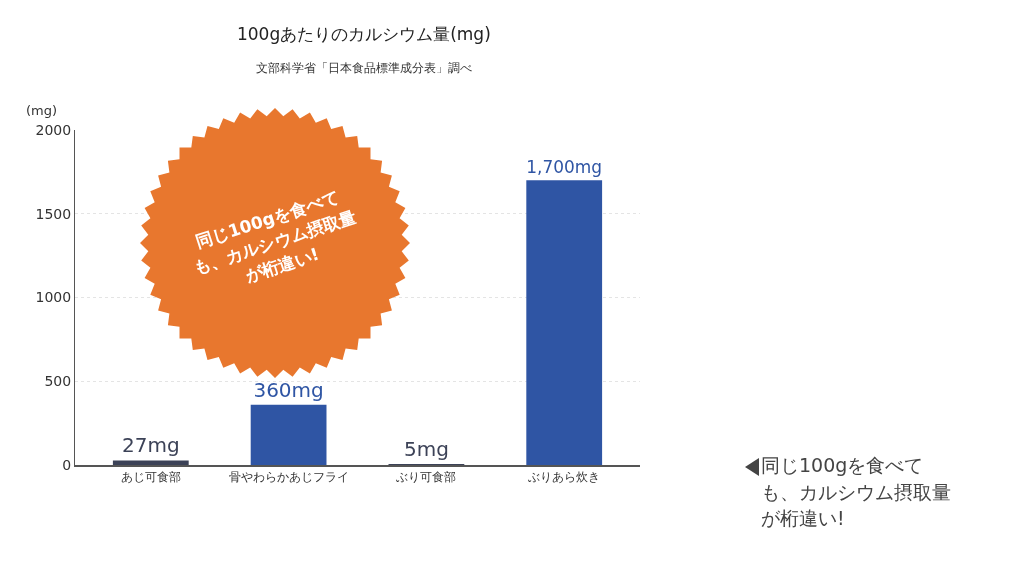  I want to click on data-label: 27mg, so click(150, 445).